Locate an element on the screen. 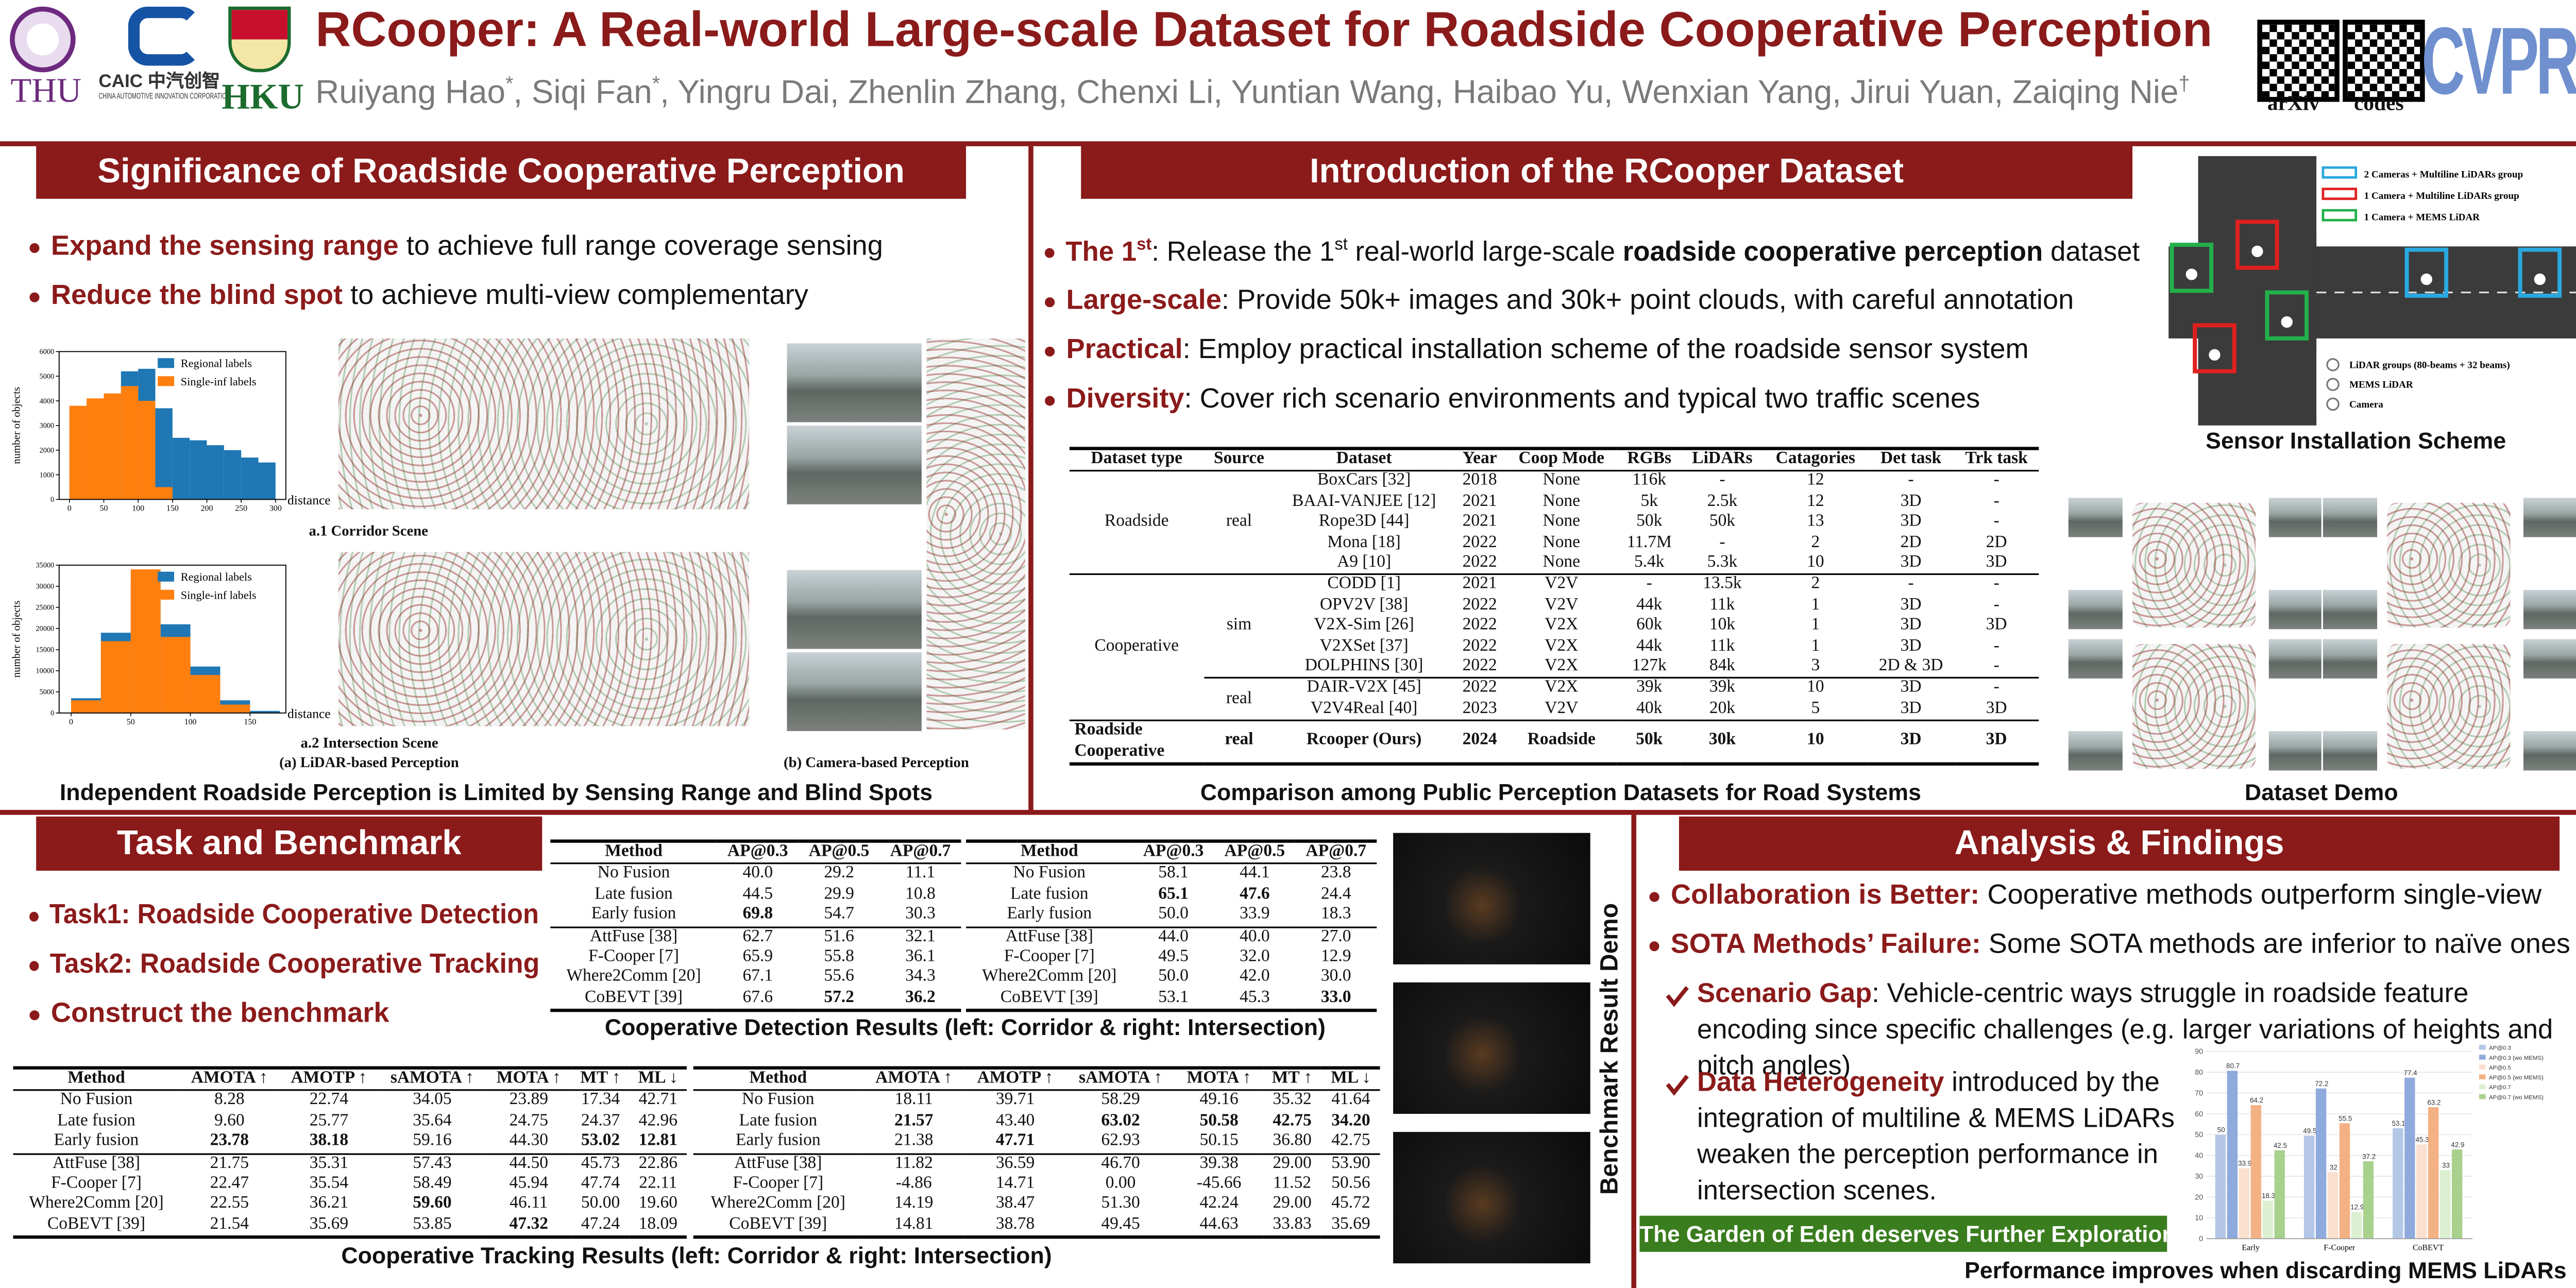 Image resolution: width=2576 pixels, height=1288 pixels. table-cell: 20k is located at coordinates (1722, 709).